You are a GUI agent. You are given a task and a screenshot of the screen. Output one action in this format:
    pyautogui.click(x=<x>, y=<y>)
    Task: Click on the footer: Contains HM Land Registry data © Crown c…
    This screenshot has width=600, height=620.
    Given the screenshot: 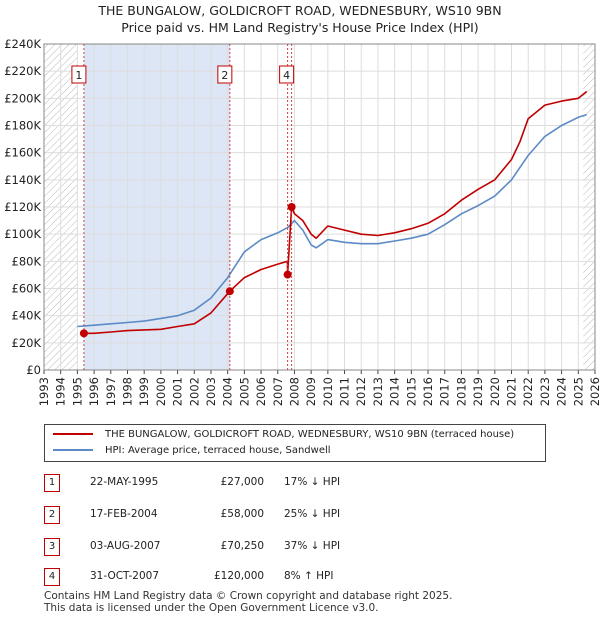 What is the action you would take?
    pyautogui.click(x=248, y=602)
    